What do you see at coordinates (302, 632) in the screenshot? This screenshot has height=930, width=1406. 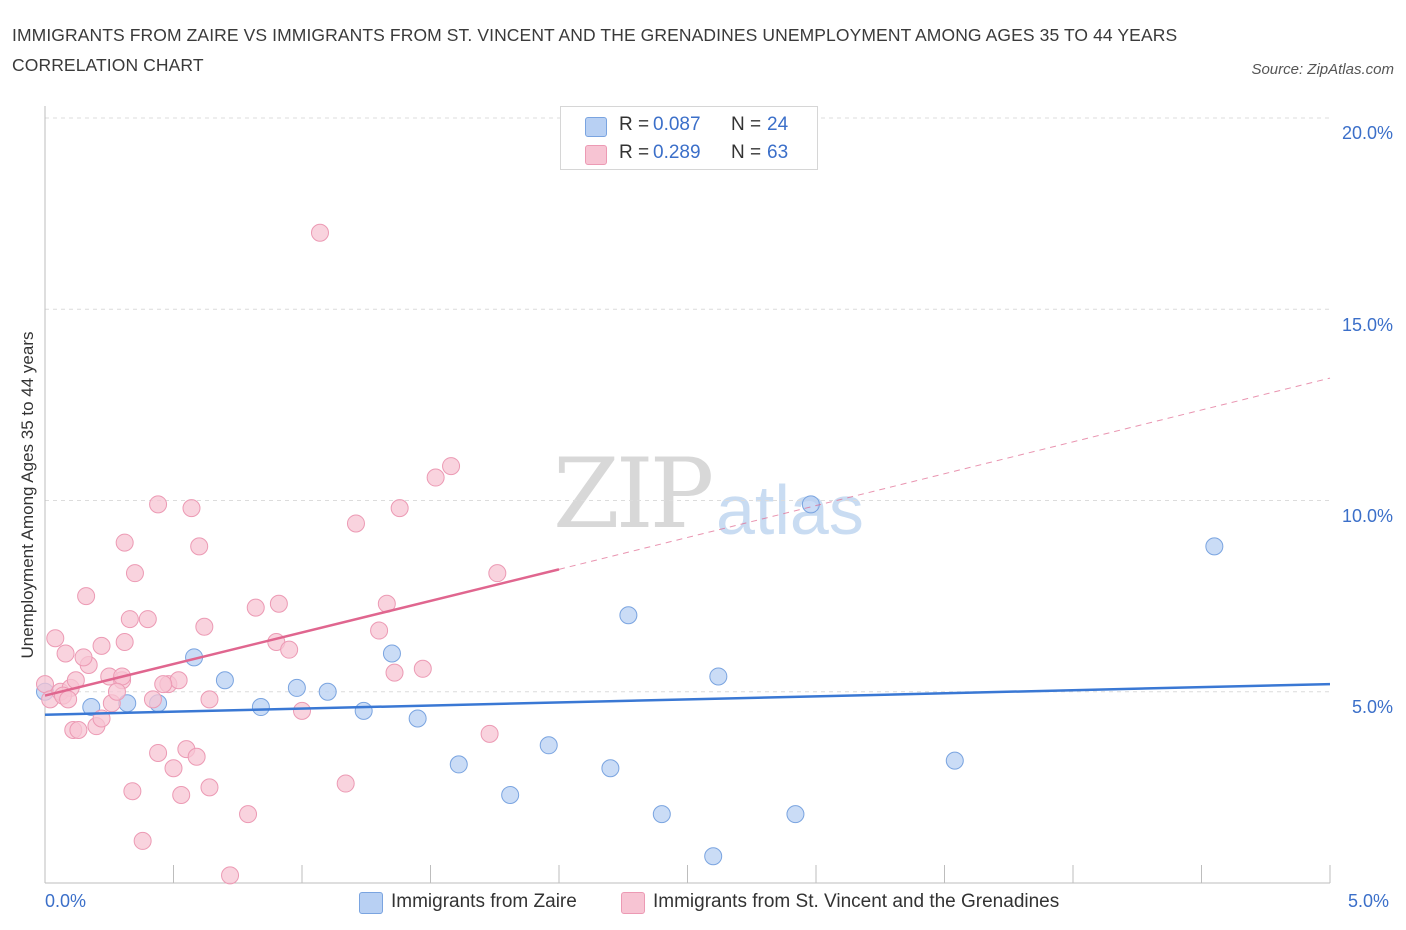 I see `st-vincent-trend-line` at bounding box center [302, 632].